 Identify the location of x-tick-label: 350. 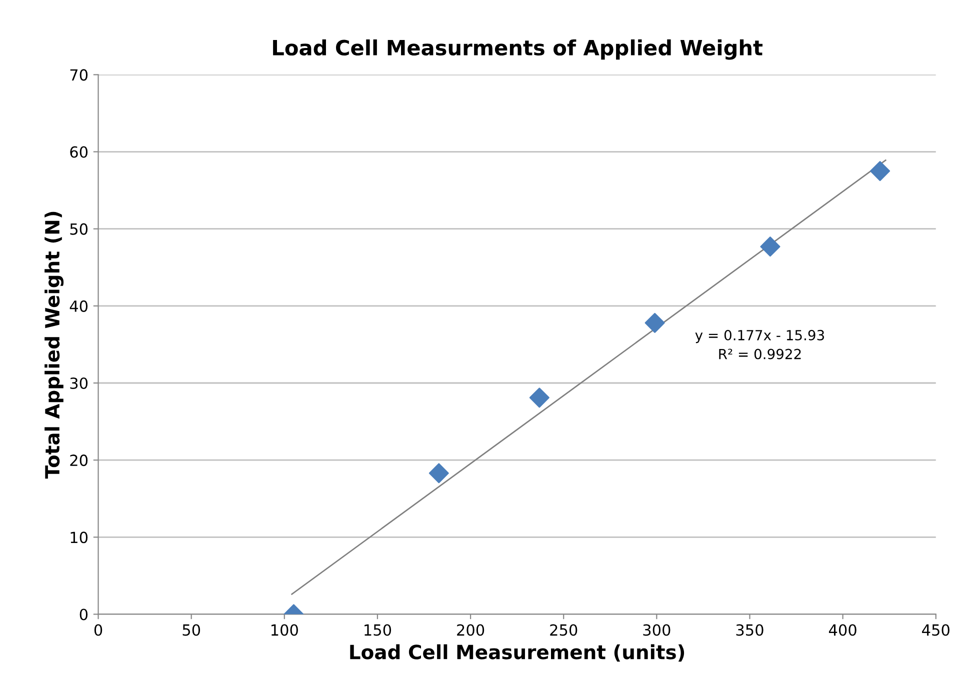
(750, 630).